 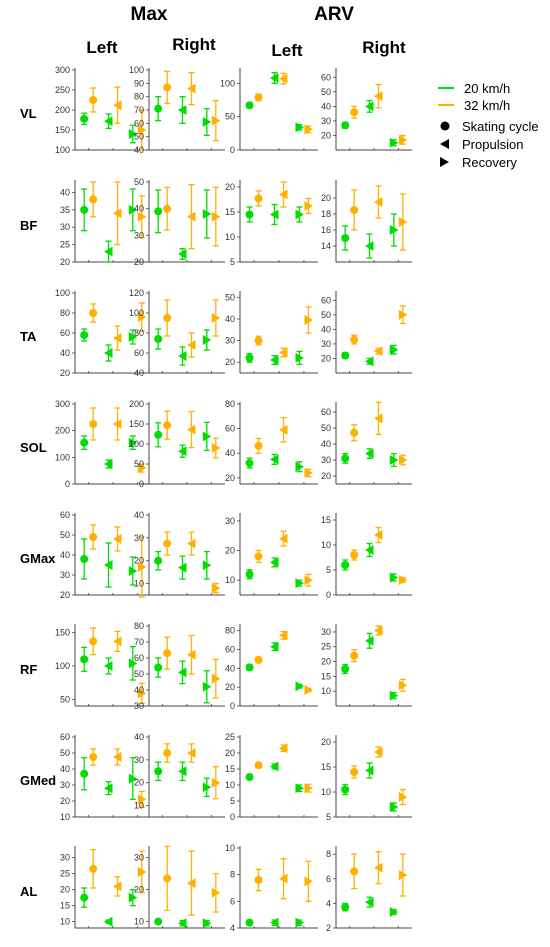 I want to click on y-tick-label: 15, so click(x=326, y=767).